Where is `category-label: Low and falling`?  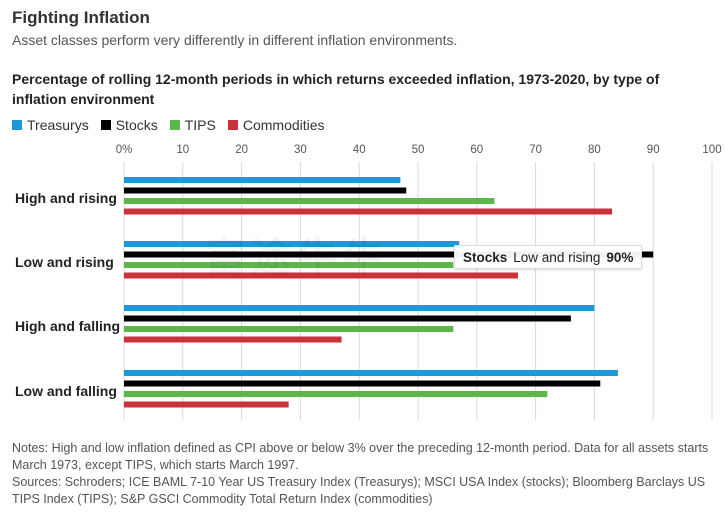
category-label: Low and falling is located at coordinates (66, 391).